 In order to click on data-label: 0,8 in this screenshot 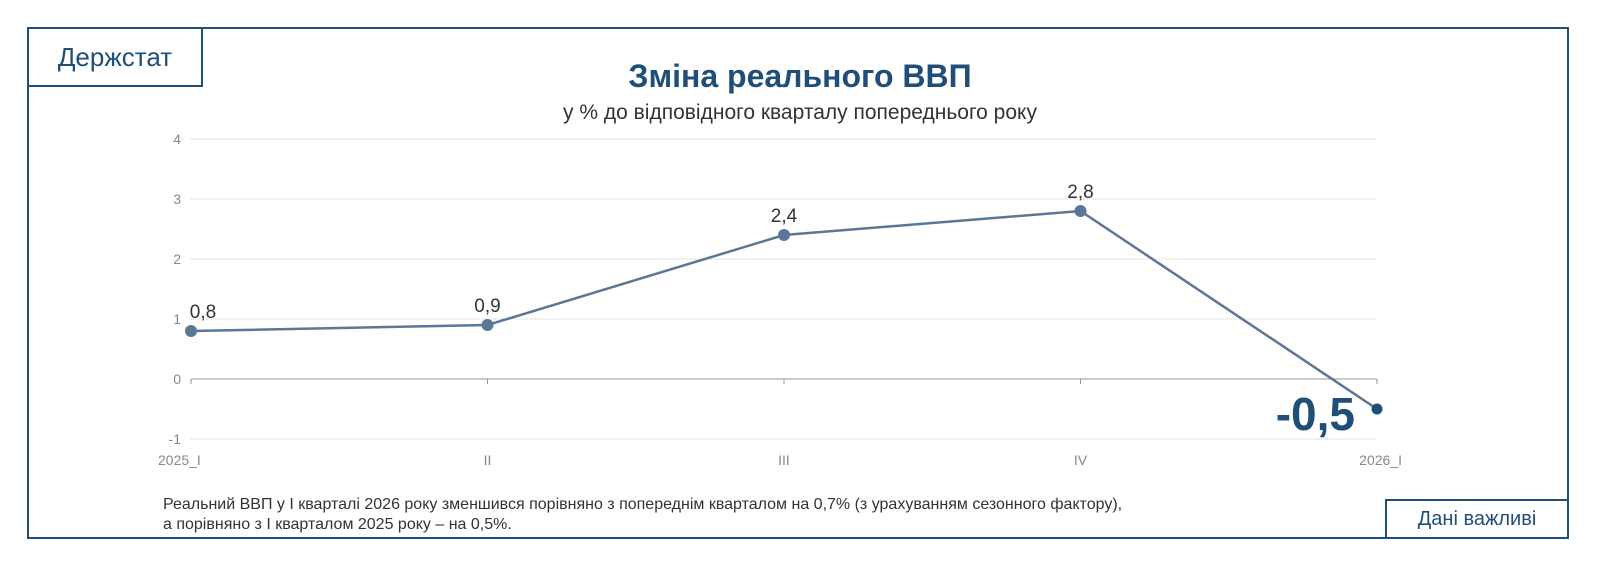, I will do `click(203, 312)`.